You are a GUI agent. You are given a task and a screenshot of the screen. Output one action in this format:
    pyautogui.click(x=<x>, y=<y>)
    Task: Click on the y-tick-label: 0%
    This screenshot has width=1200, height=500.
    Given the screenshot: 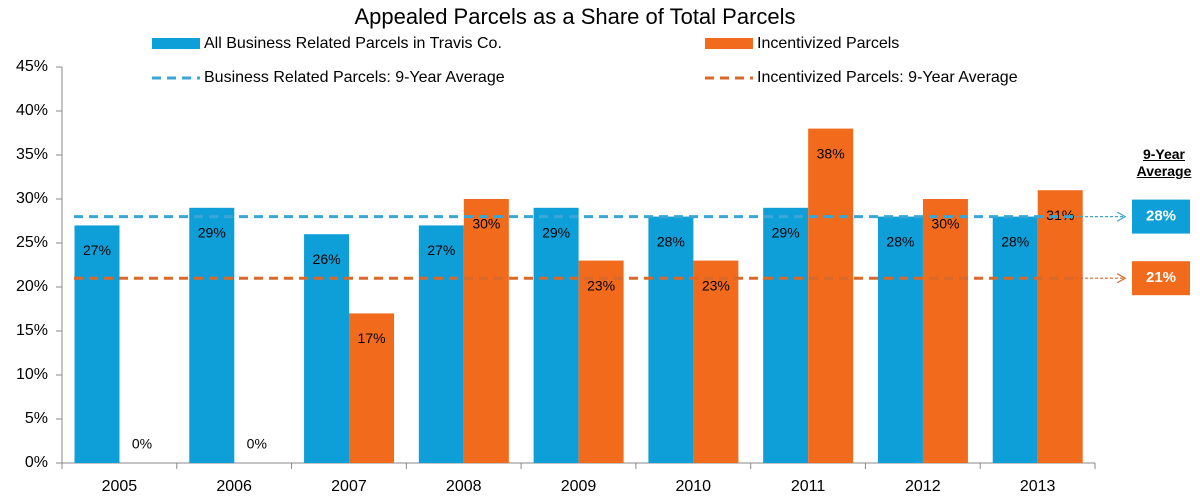 What is the action you would take?
    pyautogui.click(x=36, y=462)
    